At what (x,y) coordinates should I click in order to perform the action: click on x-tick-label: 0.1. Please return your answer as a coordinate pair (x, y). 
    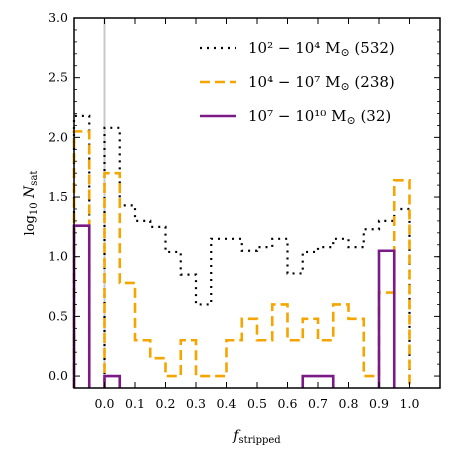
    Looking at the image, I should click on (135, 403).